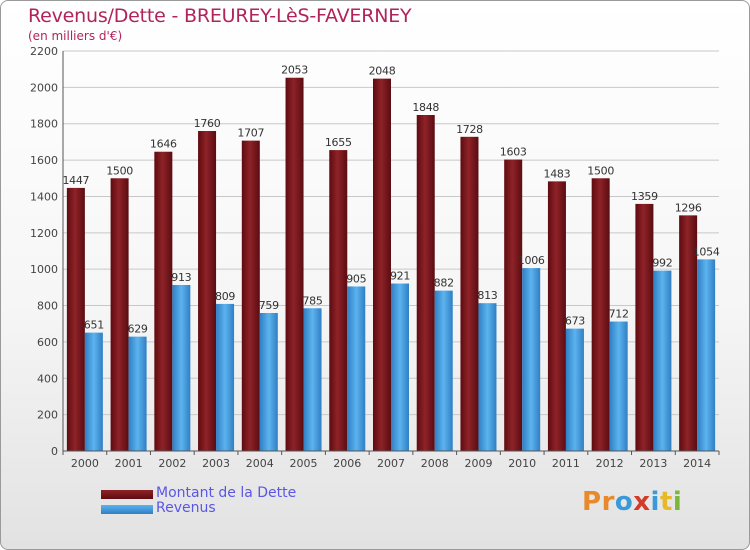 The height and width of the screenshot is (550, 750). Describe the element at coordinates (610, 463) in the screenshot. I see `x-tick-label: 2012` at that location.